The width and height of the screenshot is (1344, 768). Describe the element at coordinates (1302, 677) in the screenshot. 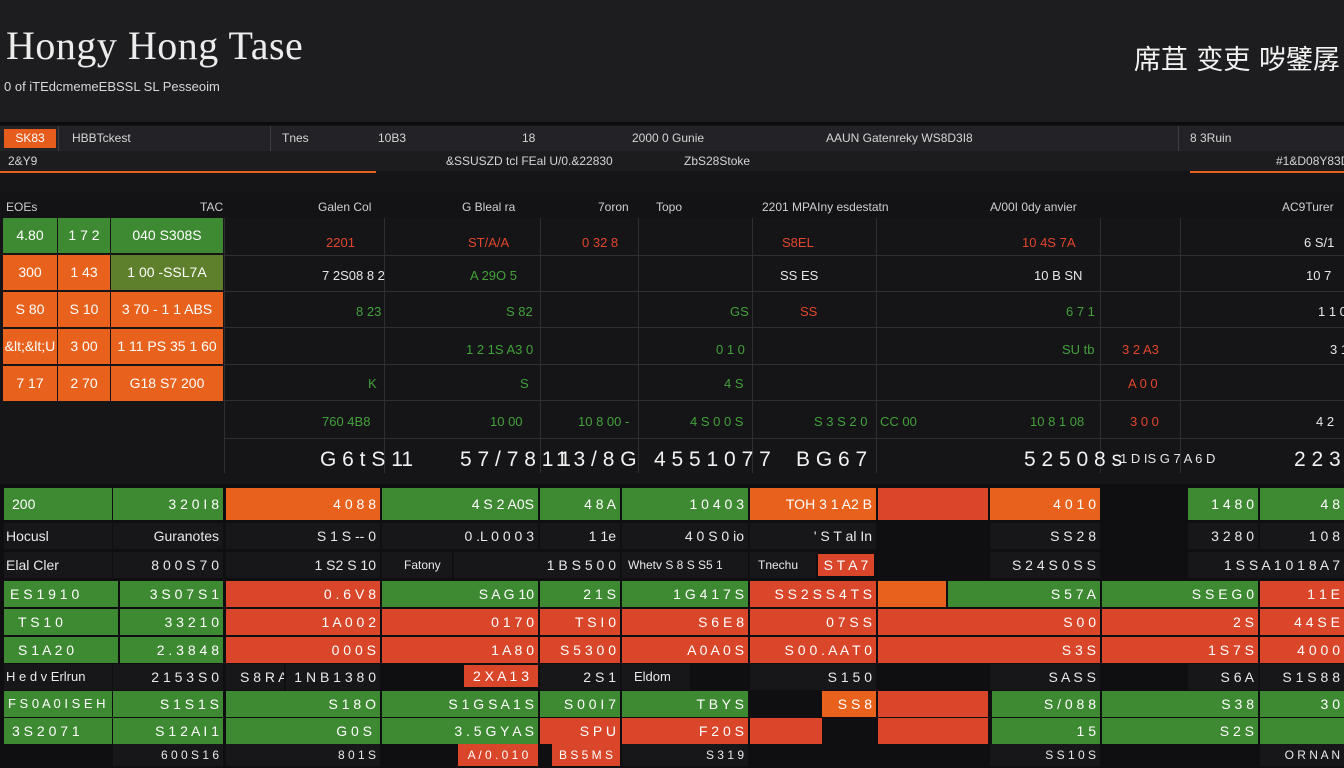

I see `tile: S 1 S 8 8` at that location.